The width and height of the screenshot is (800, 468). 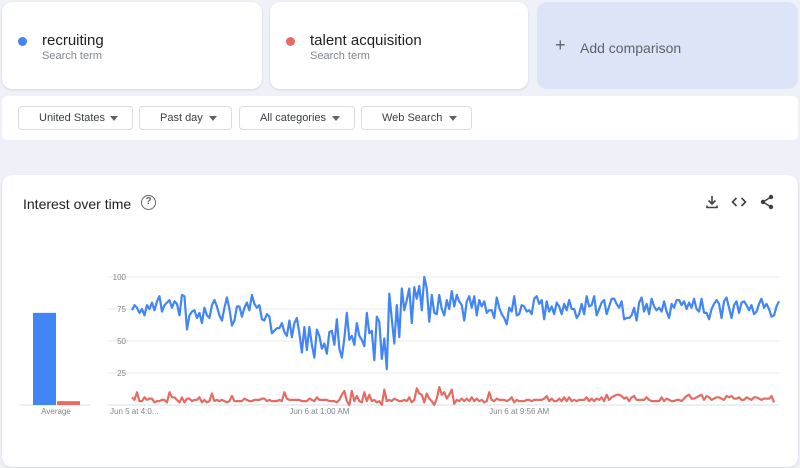 What do you see at coordinates (56, 411) in the screenshot?
I see `average-label: Average` at bounding box center [56, 411].